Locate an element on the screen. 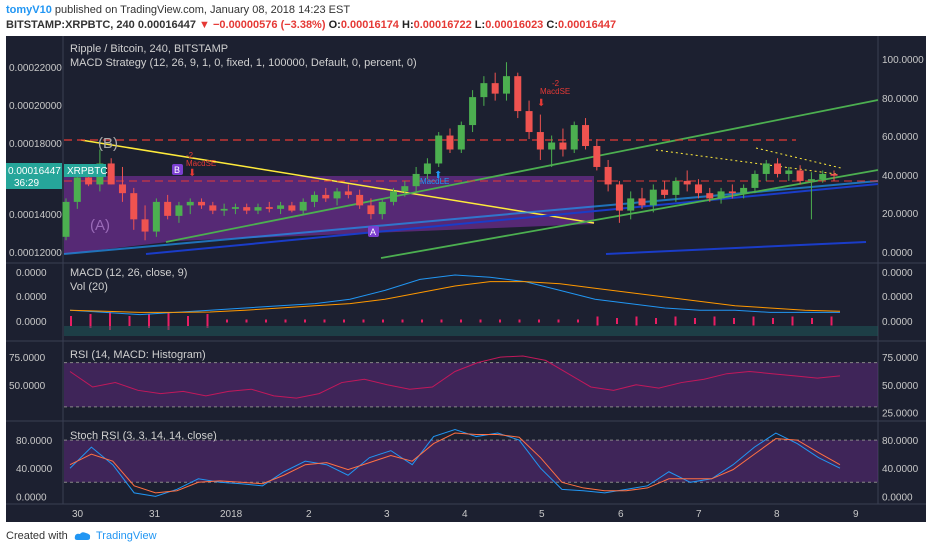 The width and height of the screenshot is (932, 550). marker-b-box is located at coordinates (177, 169).